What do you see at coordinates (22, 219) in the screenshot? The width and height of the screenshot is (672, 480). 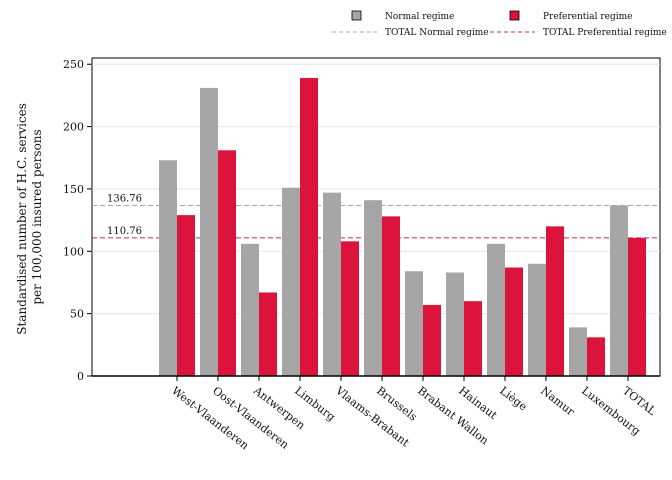 I see `y-axis-label-line-1: Standardised number of H.C. services` at bounding box center [22, 219].